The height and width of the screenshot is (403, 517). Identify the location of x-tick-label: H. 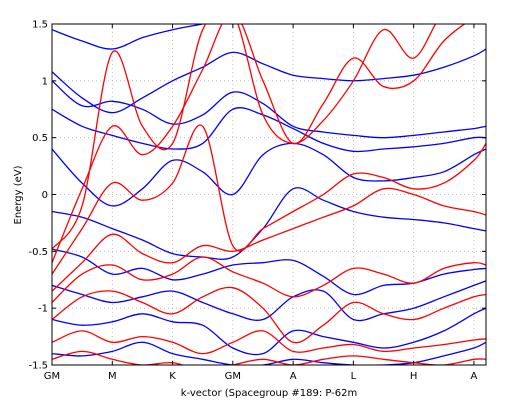
(414, 376).